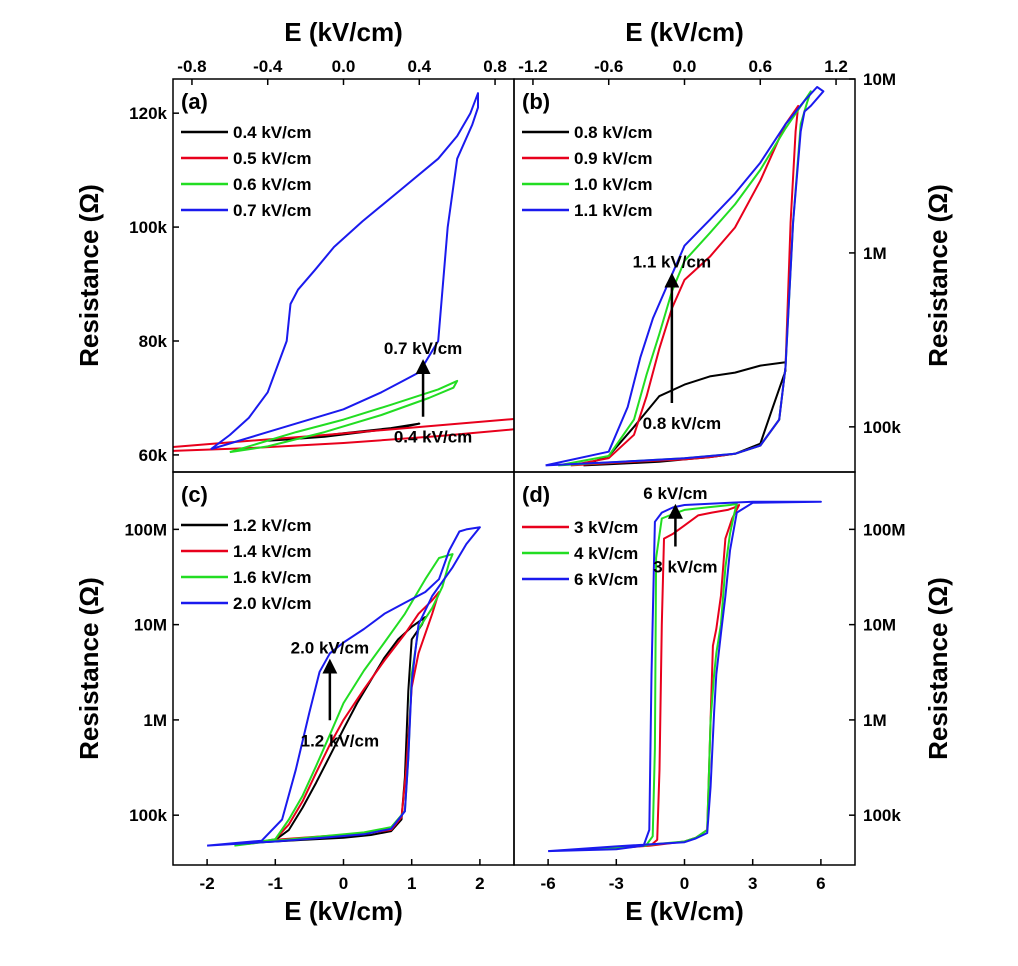  I want to click on series-line-2.0-kV-cm, so click(344, 686).